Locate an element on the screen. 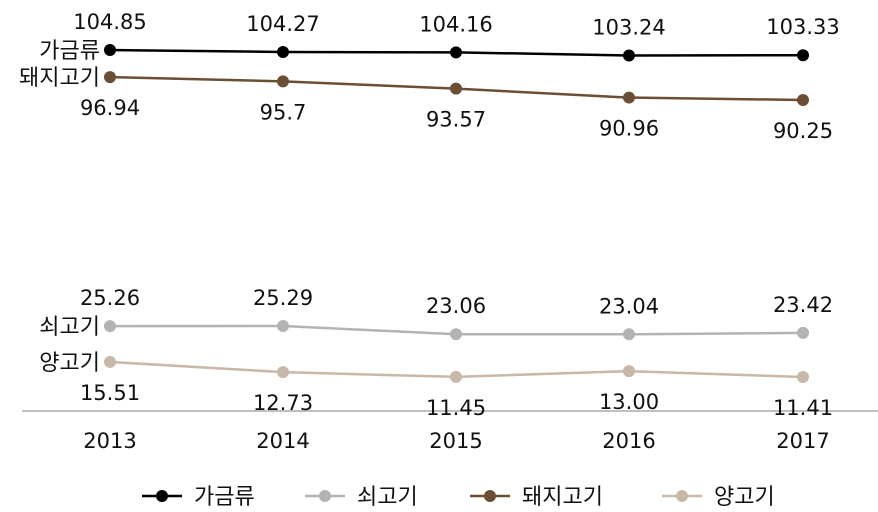 The image size is (878, 512). data-label: 13.00 is located at coordinates (629, 402).